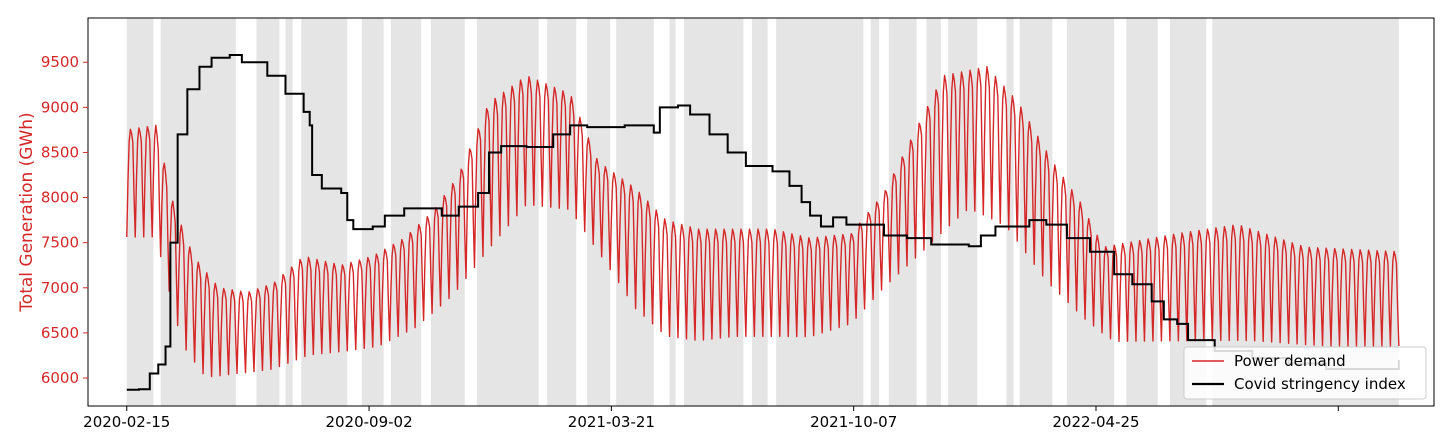 This screenshot has width=1453, height=443. What do you see at coordinates (611, 422) in the screenshot?
I see `x-tick-label: 2021-03-21` at bounding box center [611, 422].